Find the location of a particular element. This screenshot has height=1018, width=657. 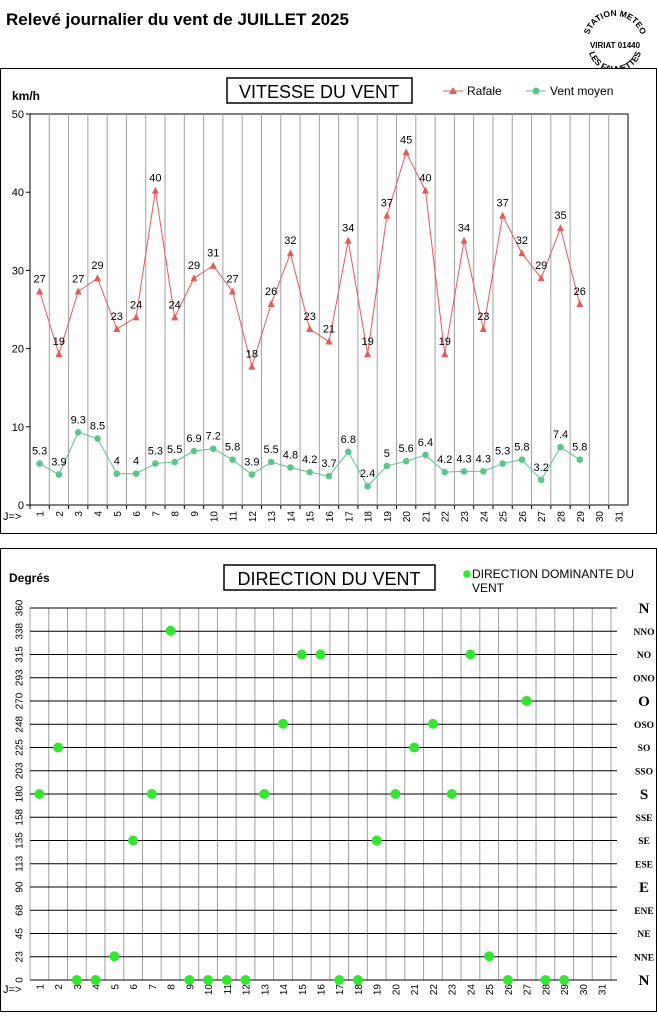

data-label: 26 is located at coordinates (271, 292).